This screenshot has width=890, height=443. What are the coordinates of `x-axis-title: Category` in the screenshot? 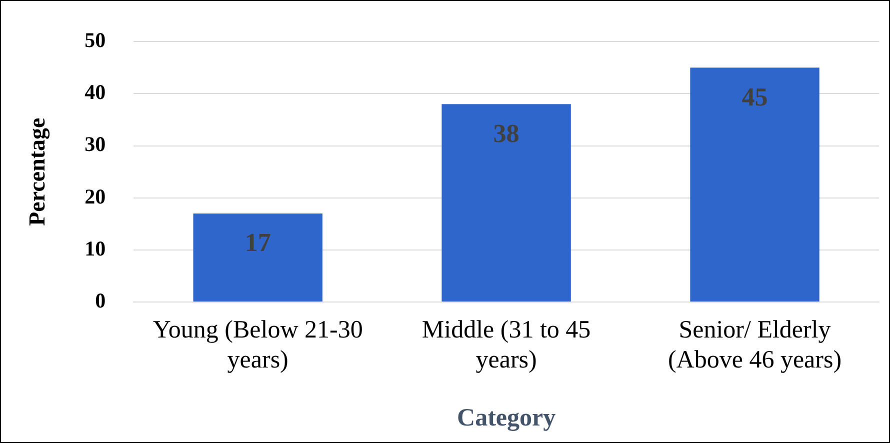 It's located at (506, 418).